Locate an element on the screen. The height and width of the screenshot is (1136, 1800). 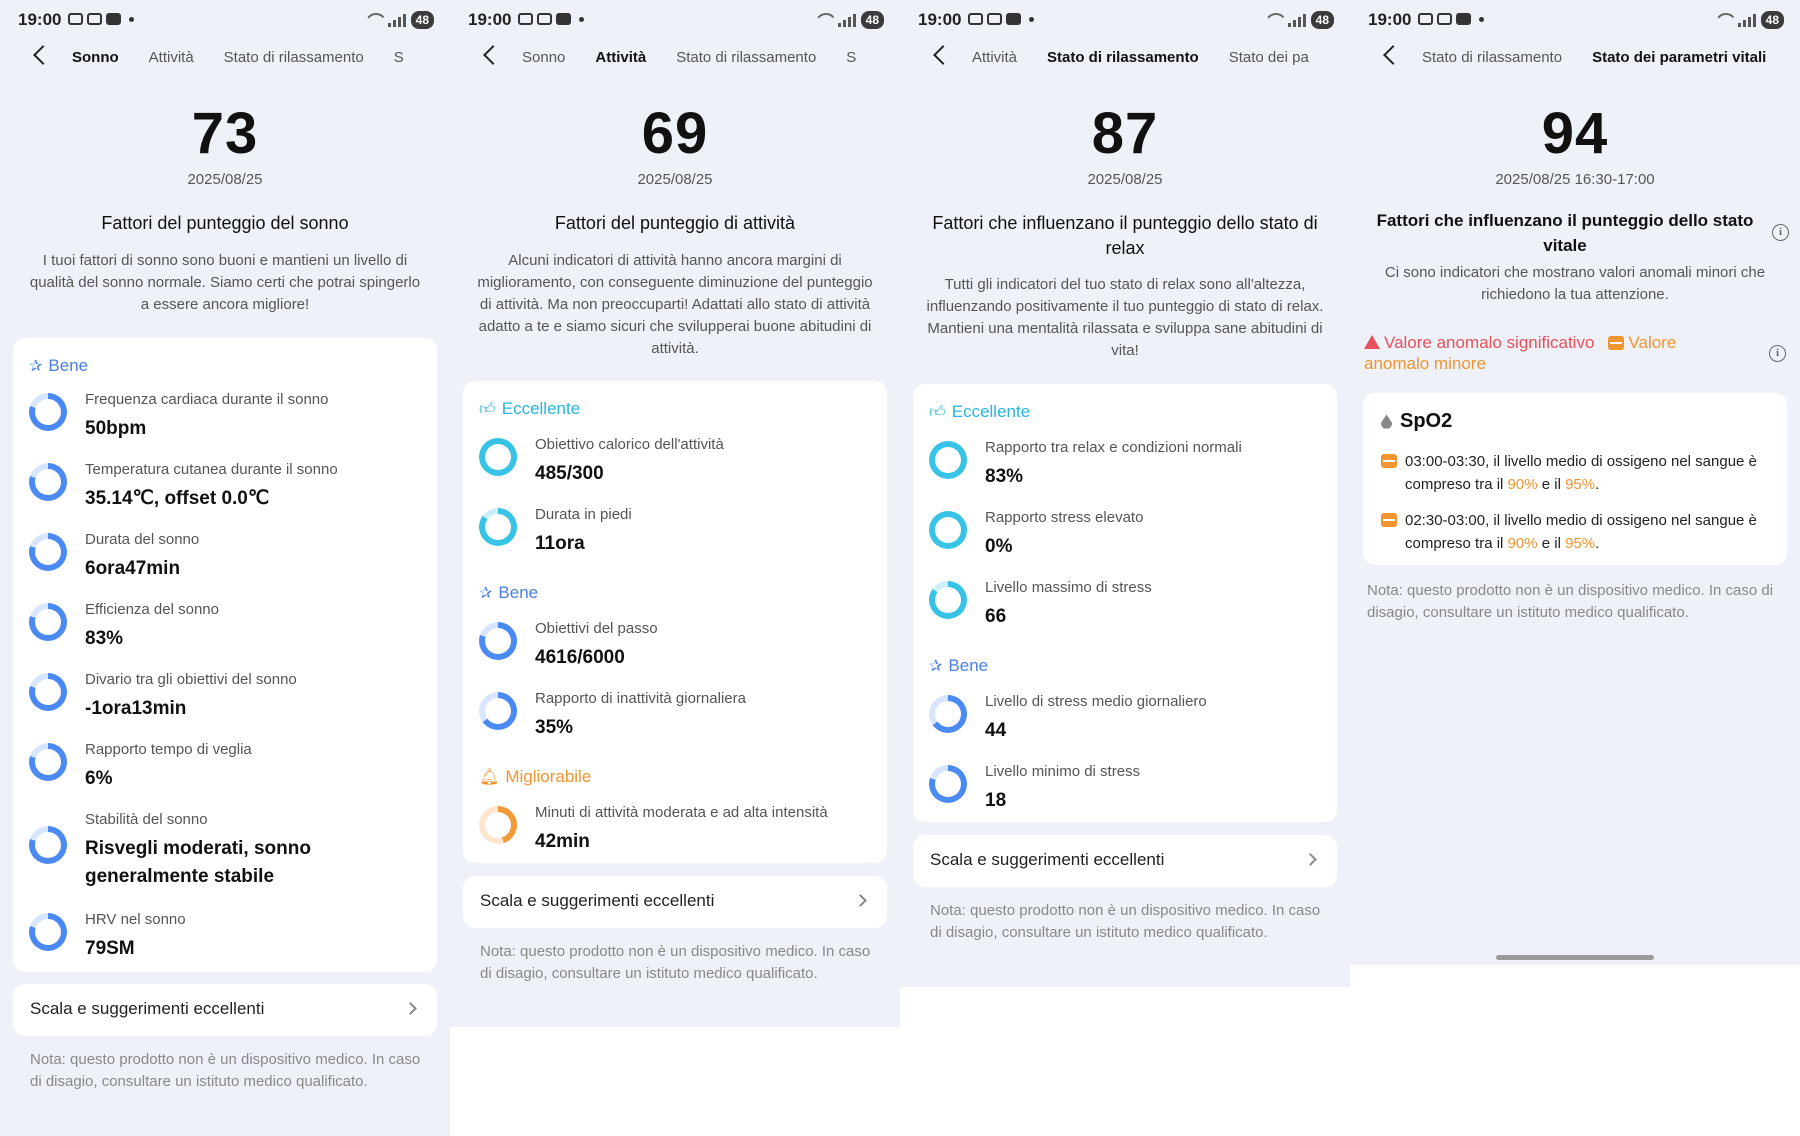
thumbs-up-icon: 👍︎ is located at coordinates (937, 412).